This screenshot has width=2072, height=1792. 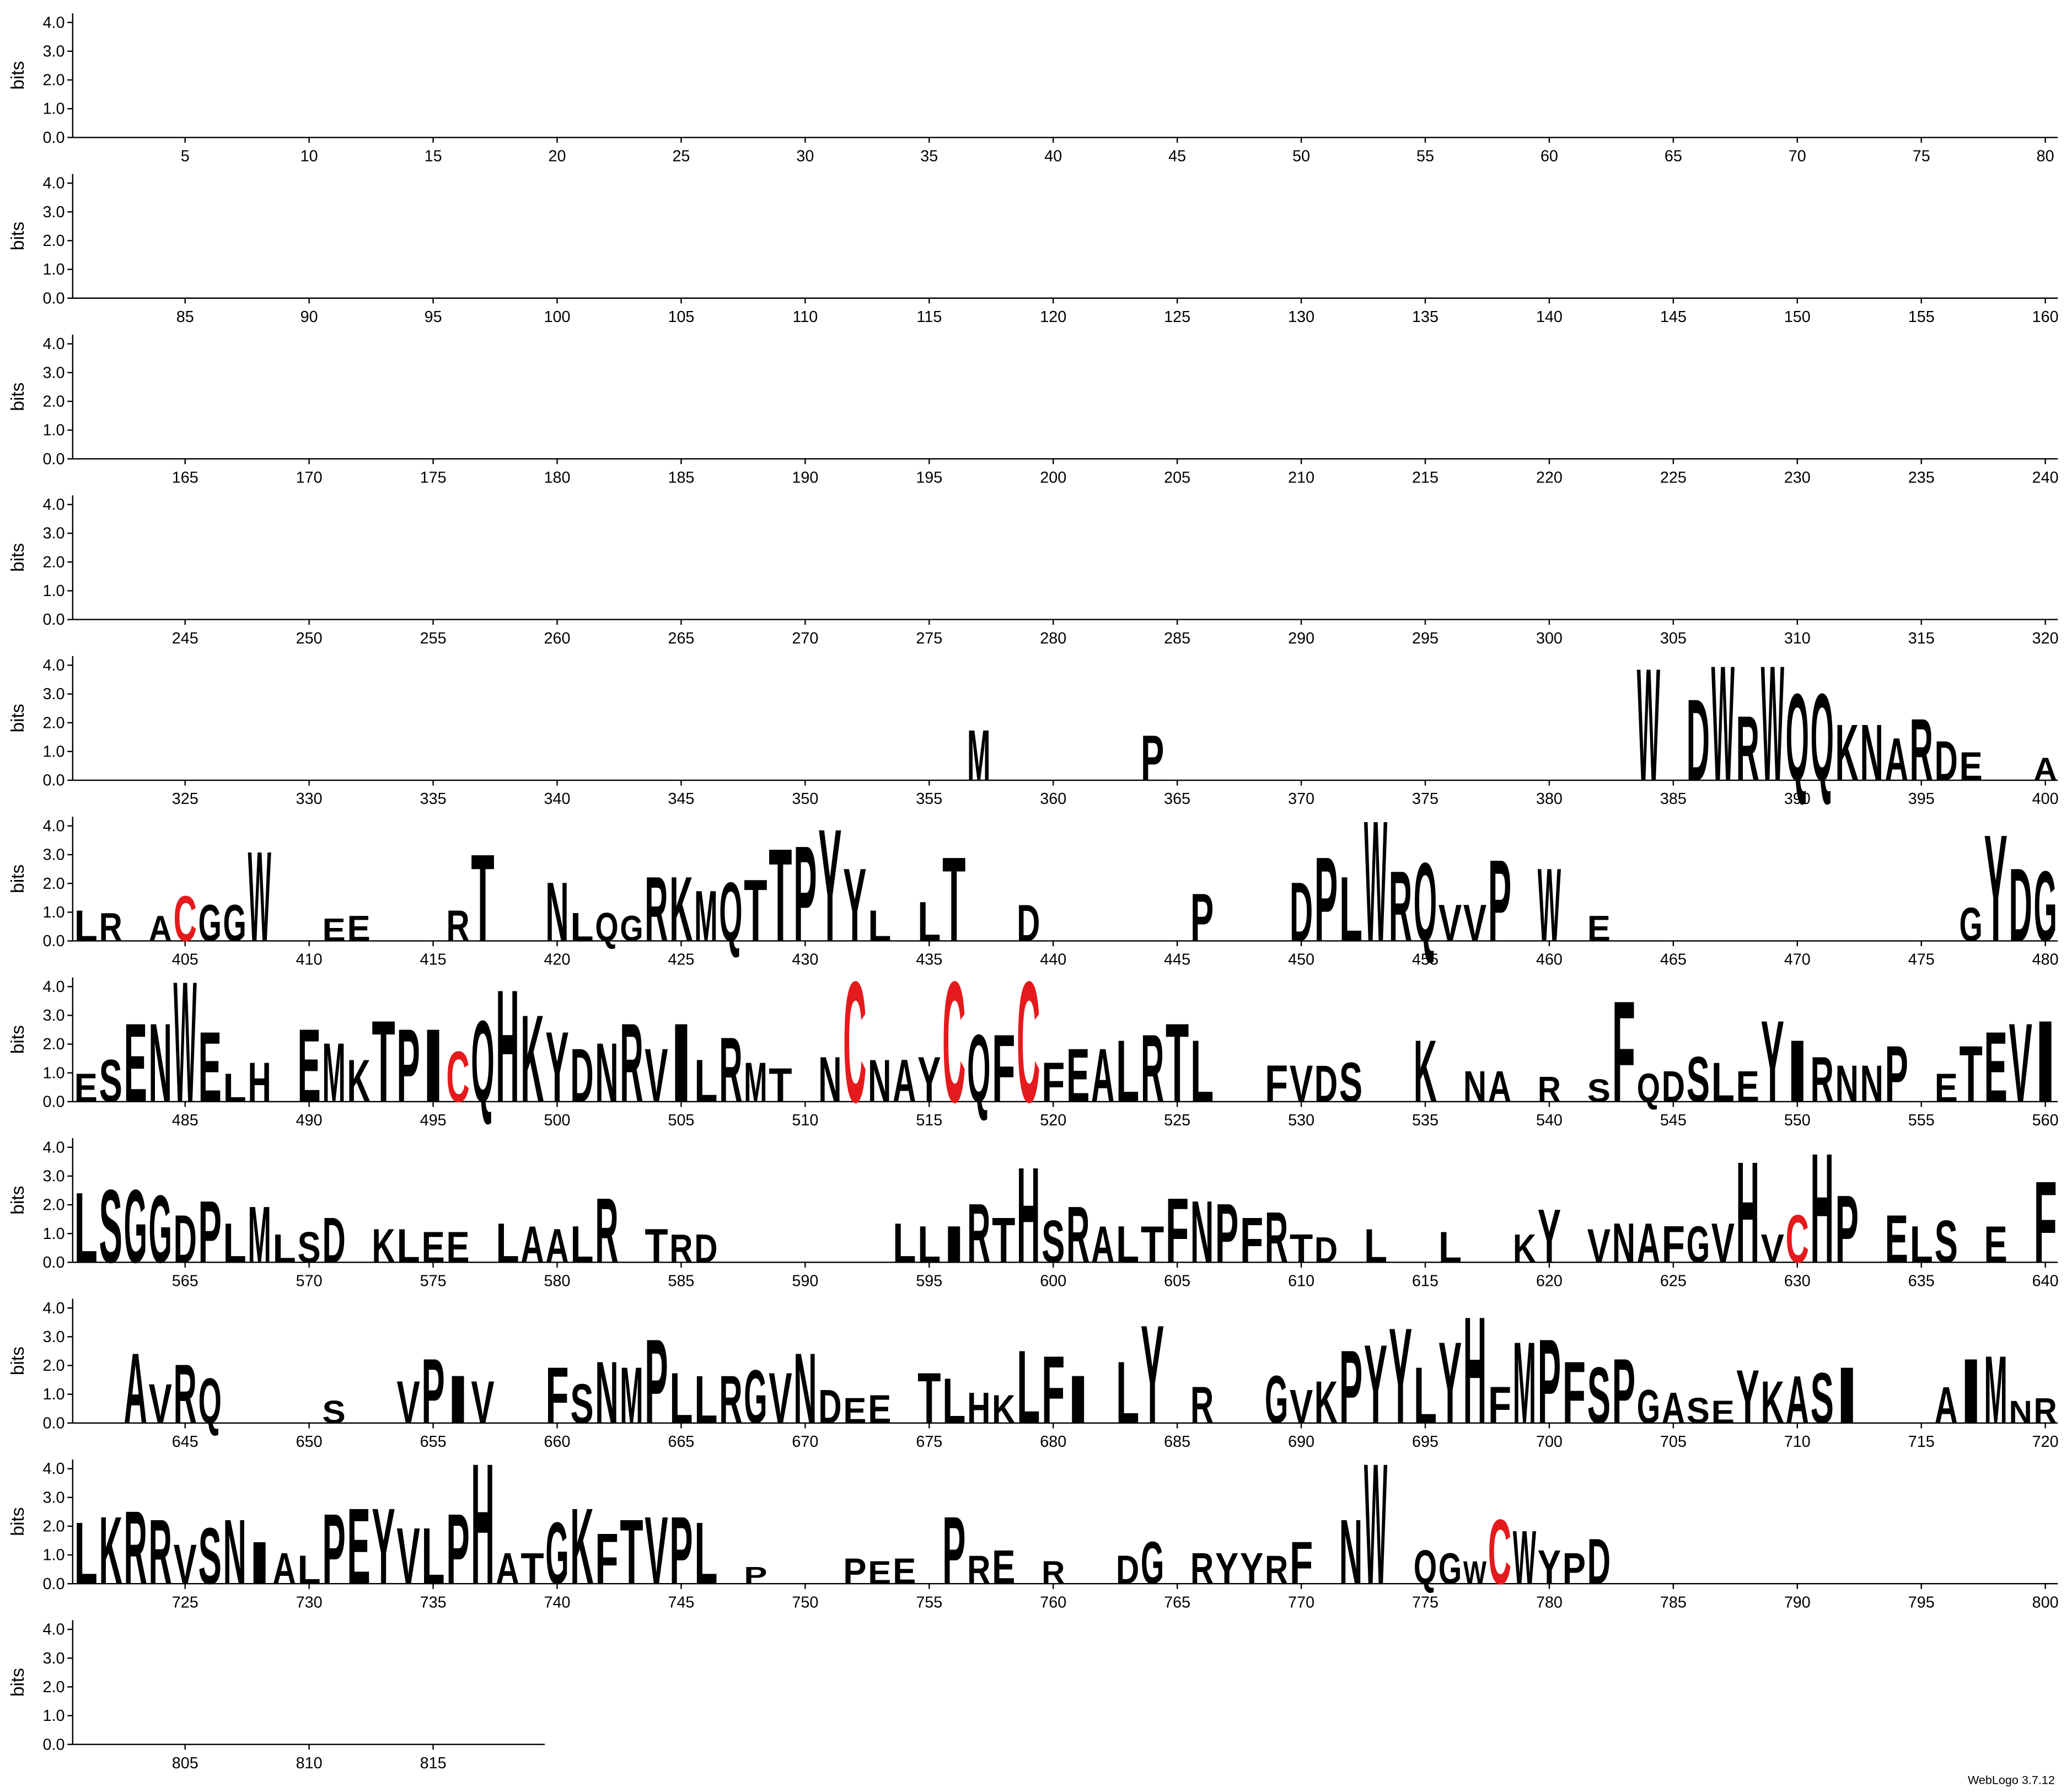 What do you see at coordinates (1177, 156) in the screenshot?
I see `x-tick-label: 45` at bounding box center [1177, 156].